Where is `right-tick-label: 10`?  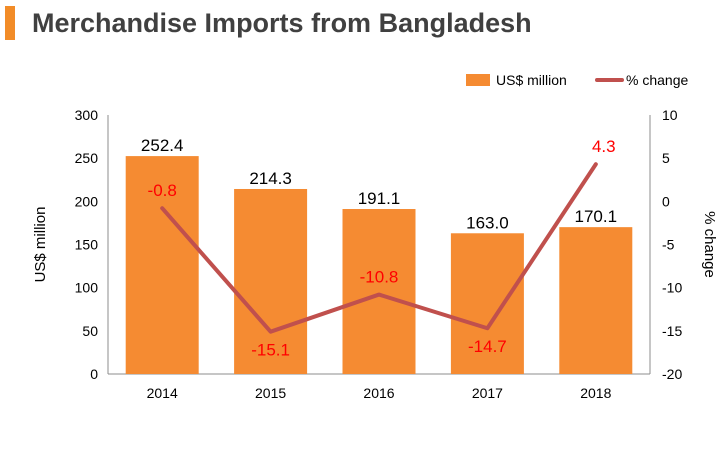
right-tick-label: 10 is located at coordinates (670, 115).